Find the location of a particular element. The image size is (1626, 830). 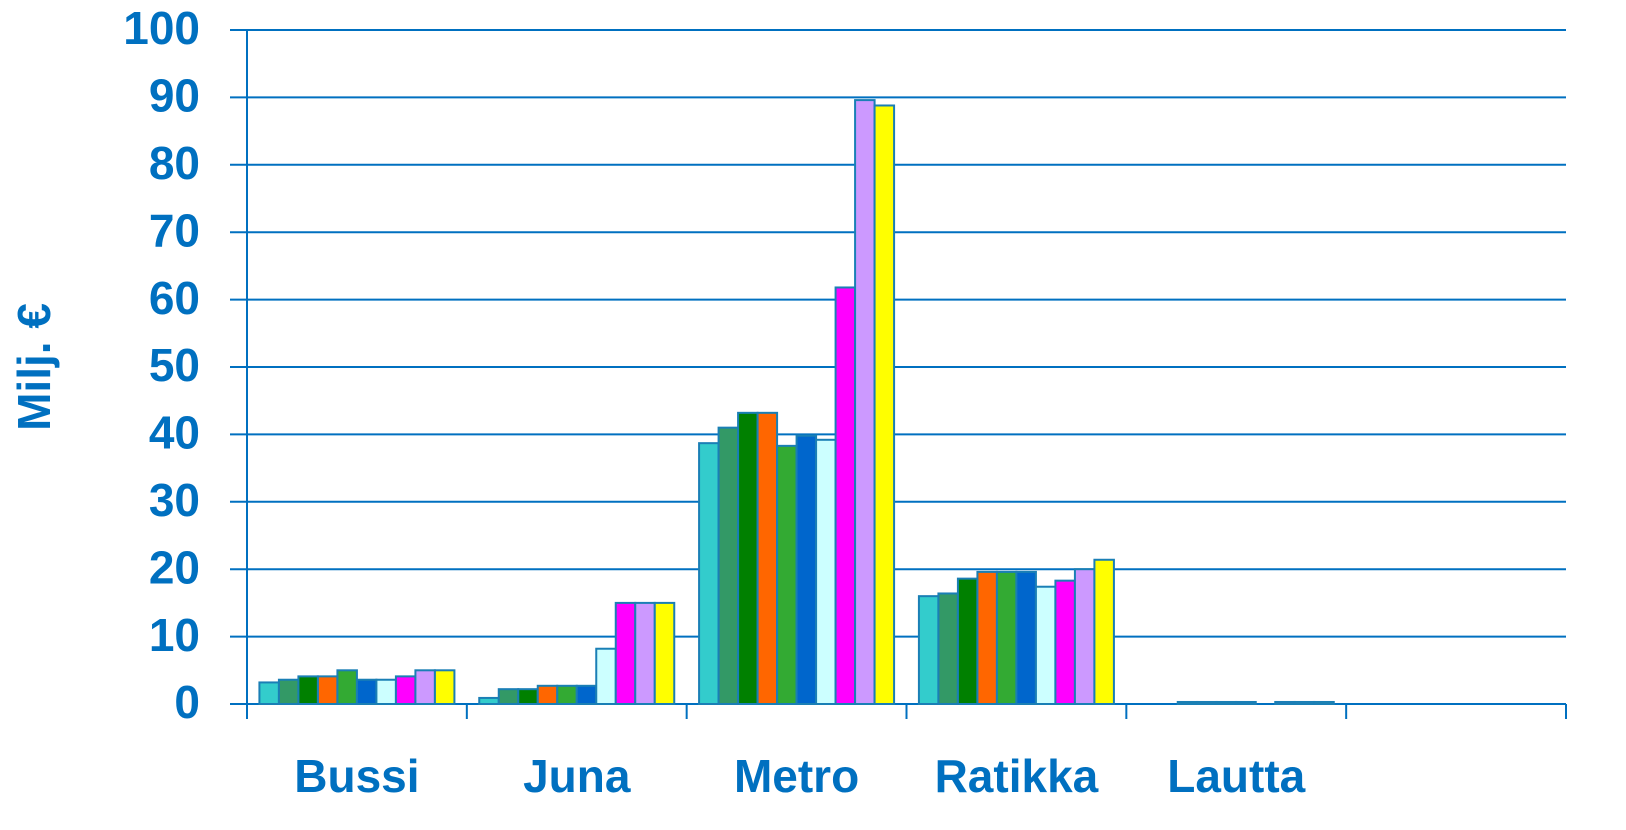

y-tick-label: 70 is located at coordinates (174, 230).